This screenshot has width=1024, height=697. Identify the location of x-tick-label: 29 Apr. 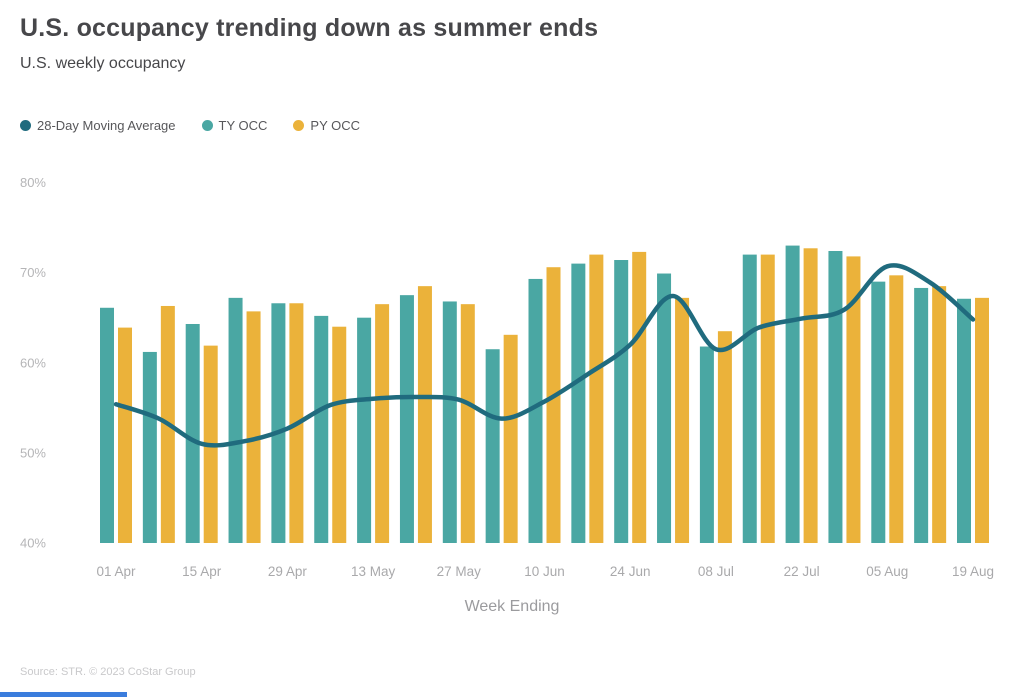
(288, 571).